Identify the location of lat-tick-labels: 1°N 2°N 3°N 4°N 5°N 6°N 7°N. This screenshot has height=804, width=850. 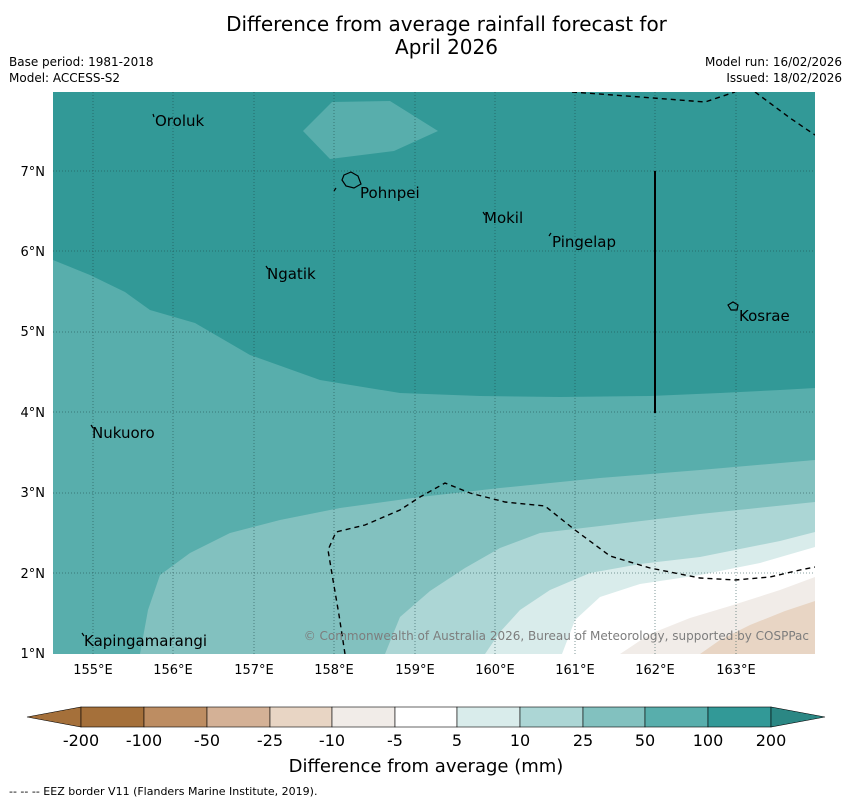
(33, 413).